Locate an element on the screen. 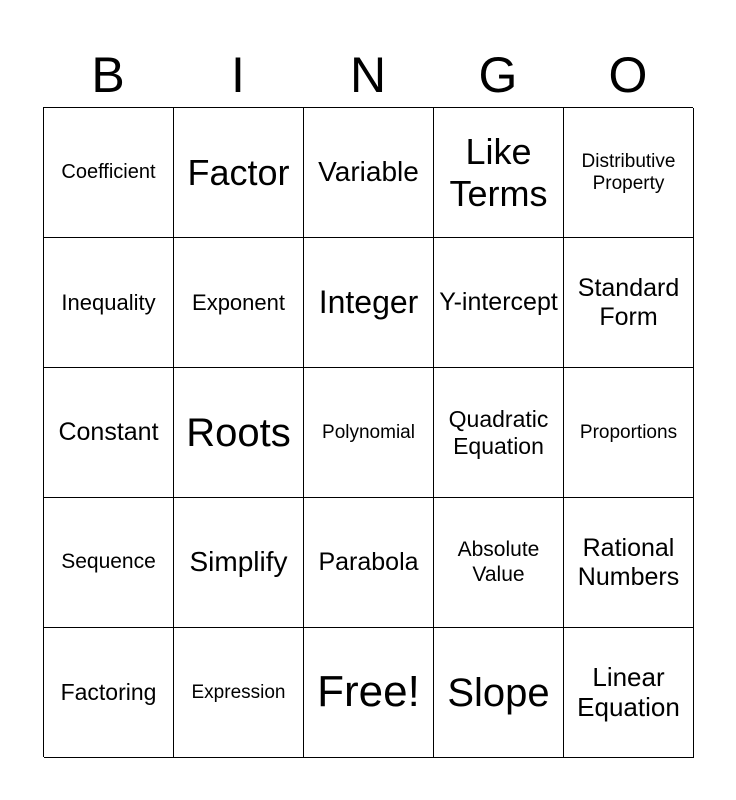 The width and height of the screenshot is (736, 800). bingo-cell-text: Coefficient is located at coordinates (108, 172).